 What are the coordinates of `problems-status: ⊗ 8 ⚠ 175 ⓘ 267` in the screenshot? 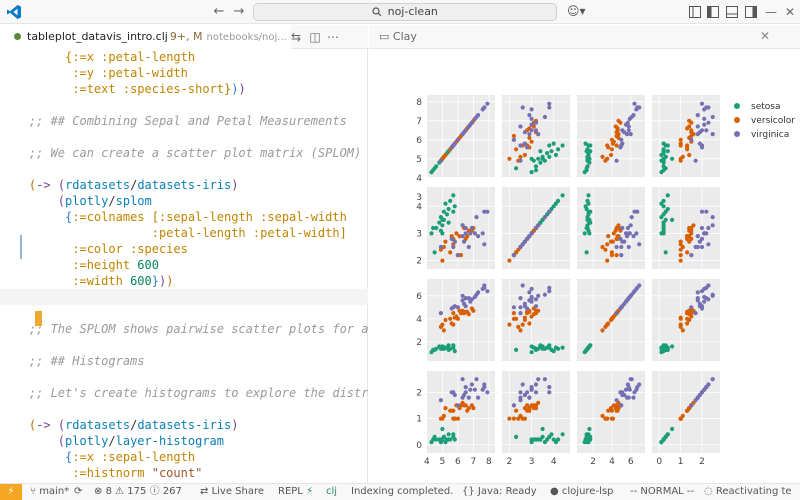 It's located at (138, 492).